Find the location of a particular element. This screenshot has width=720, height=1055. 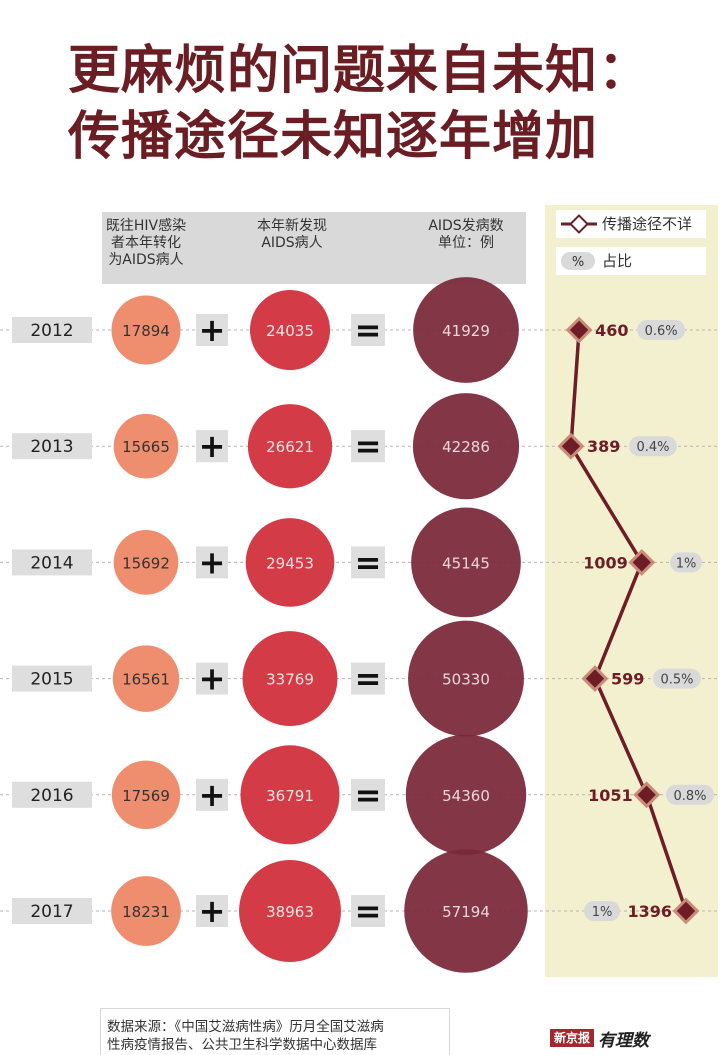

aids-cases-value: 45145 is located at coordinates (466, 563).